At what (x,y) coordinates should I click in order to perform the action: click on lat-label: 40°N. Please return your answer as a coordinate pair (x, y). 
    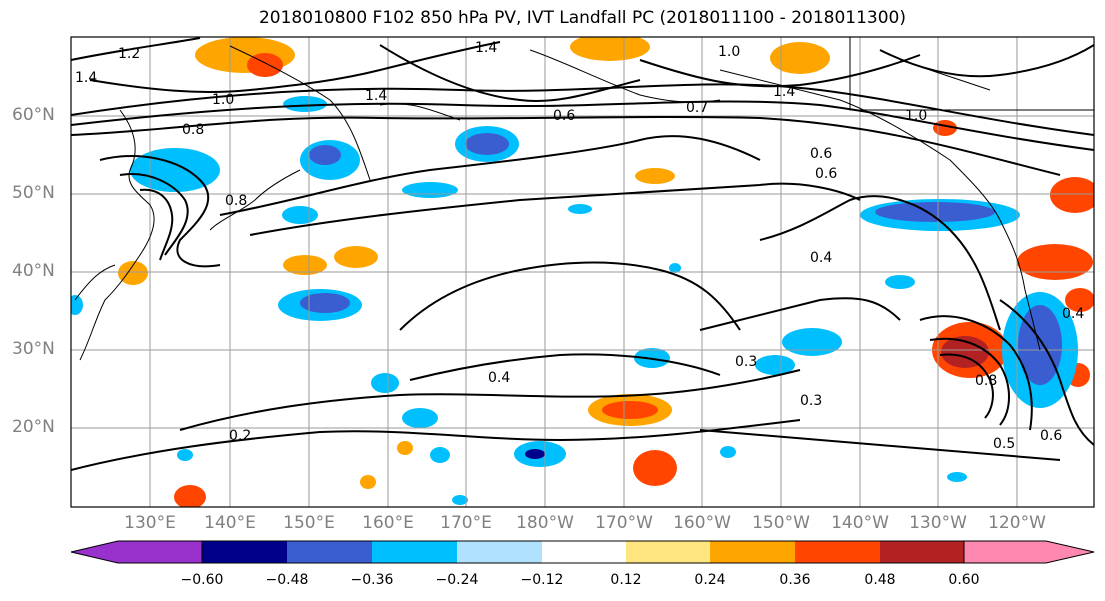
    Looking at the image, I should click on (33, 271).